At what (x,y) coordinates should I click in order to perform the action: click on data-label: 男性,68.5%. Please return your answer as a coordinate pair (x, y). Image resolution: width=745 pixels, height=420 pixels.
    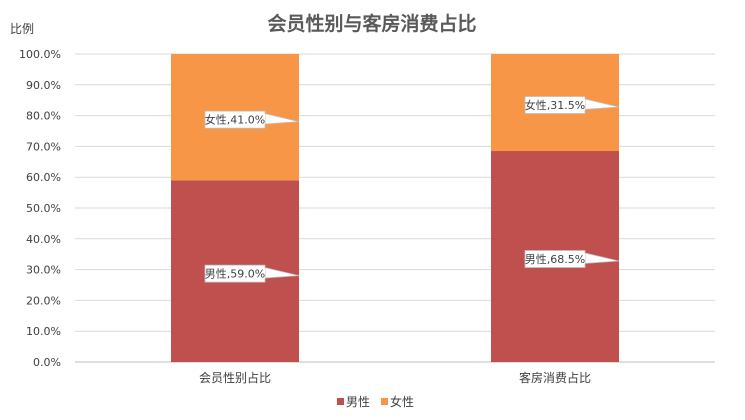
    Looking at the image, I should click on (572, 259).